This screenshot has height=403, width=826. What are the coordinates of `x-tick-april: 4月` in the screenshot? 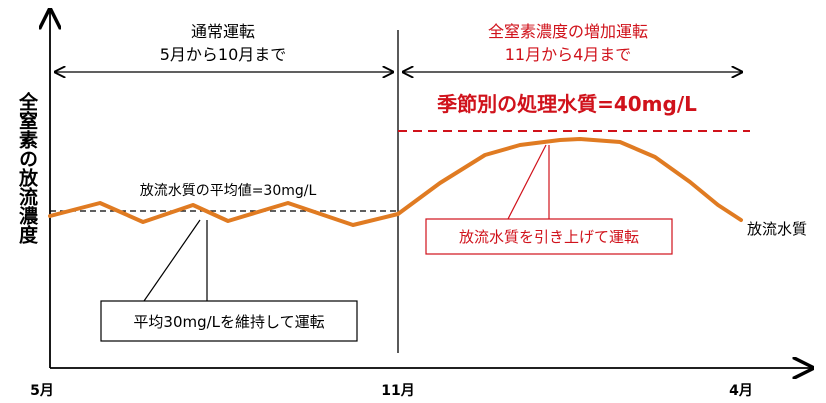 It's located at (741, 391).